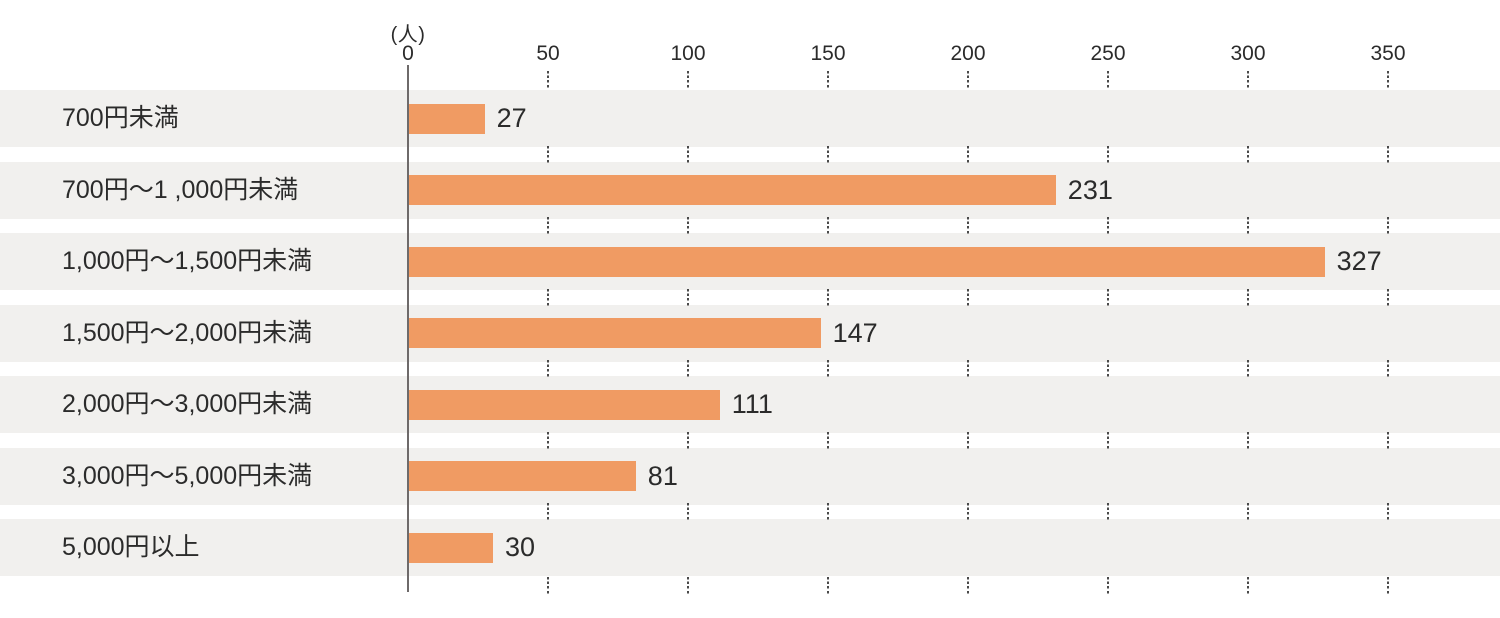 This screenshot has height=618, width=1500. Describe the element at coordinates (688, 53) in the screenshot. I see `x-axis-tick-label: 100` at that location.